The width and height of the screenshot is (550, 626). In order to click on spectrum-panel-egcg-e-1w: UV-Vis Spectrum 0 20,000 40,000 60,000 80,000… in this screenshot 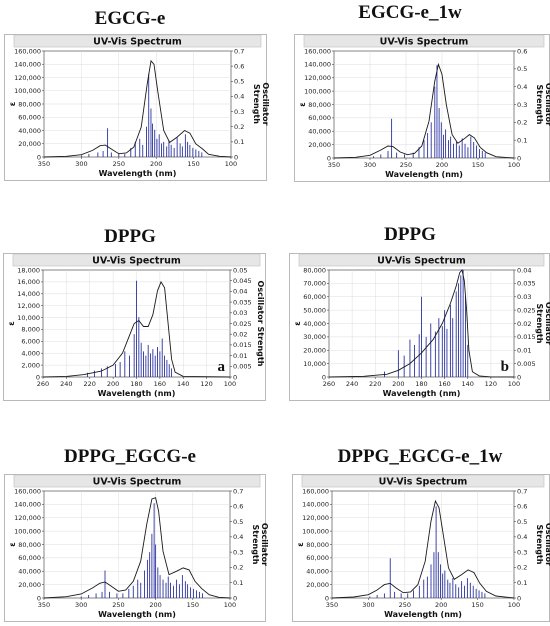, I will do `click(422, 108)`.